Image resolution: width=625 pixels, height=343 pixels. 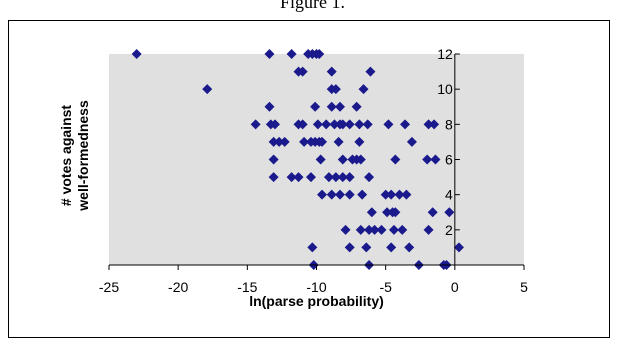 I want to click on x-tick-label: 5, so click(x=524, y=287).